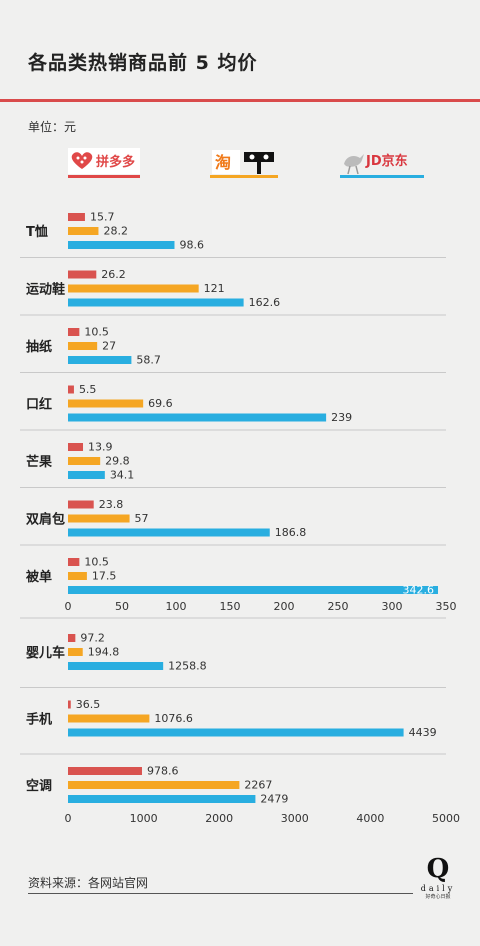 This screenshot has width=480, height=946. What do you see at coordinates (173, 718) in the screenshot?
I see `value-label: 1076.6` at bounding box center [173, 718].